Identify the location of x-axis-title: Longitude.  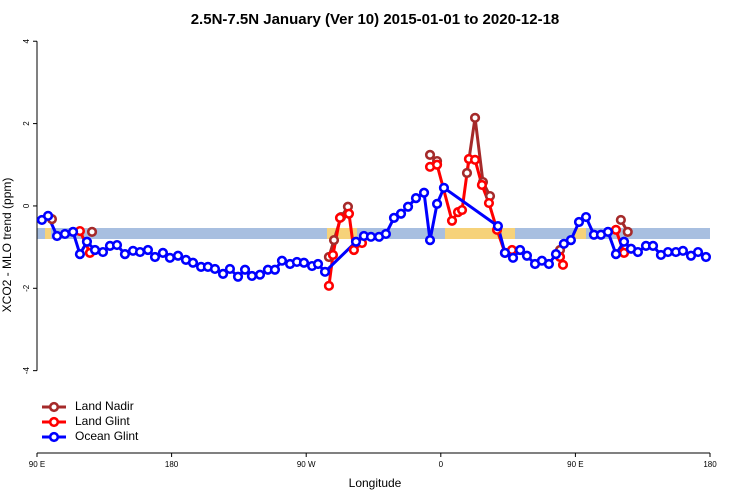
(375, 483).